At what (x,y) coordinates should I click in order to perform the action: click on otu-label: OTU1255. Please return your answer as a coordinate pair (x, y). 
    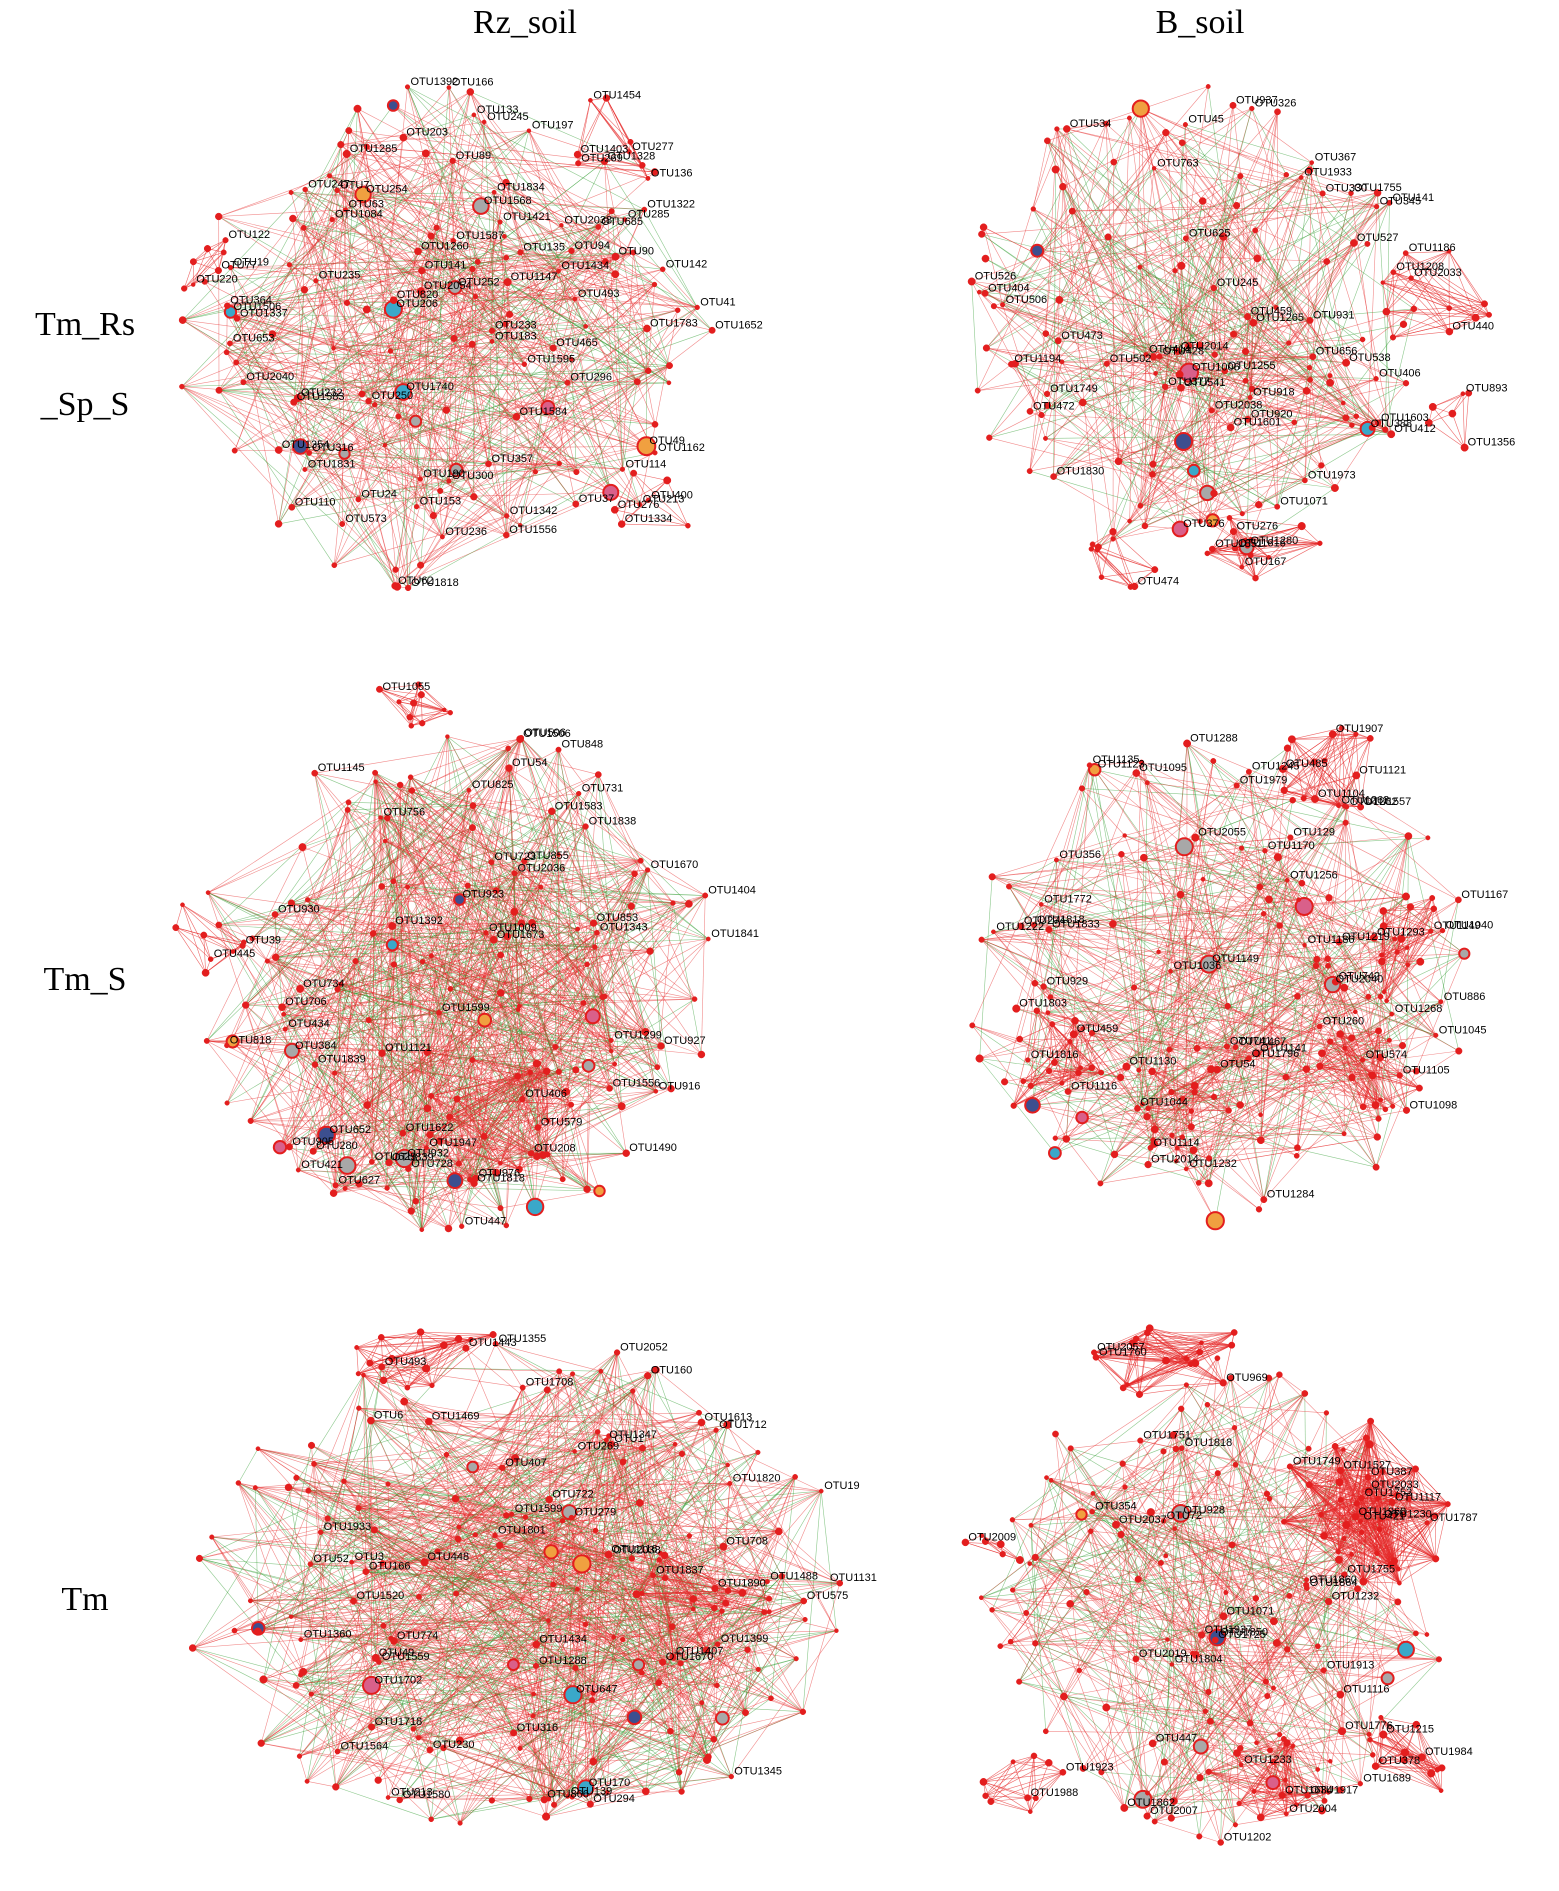
    Looking at the image, I should click on (1252, 366).